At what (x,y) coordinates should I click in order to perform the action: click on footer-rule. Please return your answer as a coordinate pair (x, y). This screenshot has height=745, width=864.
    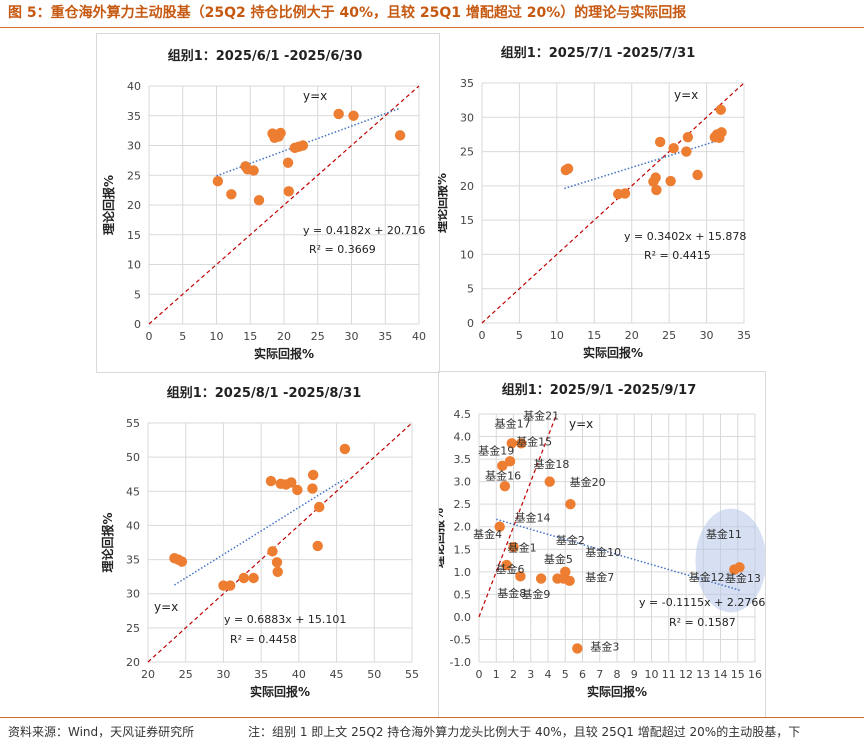
    Looking at the image, I should click on (432, 717).